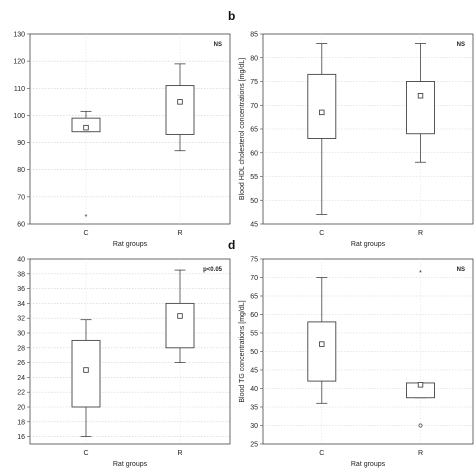 Image resolution: width=474 pixels, height=474 pixels. What do you see at coordinates (19, 35) in the screenshot?
I see `y-tick-label-a: 130` at bounding box center [19, 35].